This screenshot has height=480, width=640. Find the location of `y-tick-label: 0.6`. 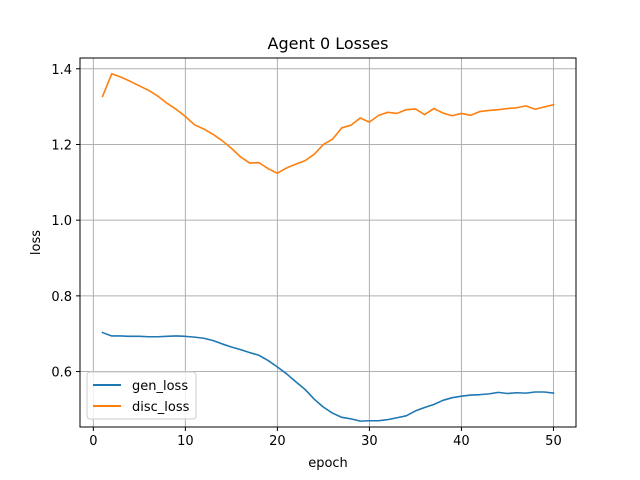

y-tick-label: 0.6 is located at coordinates (61, 373).